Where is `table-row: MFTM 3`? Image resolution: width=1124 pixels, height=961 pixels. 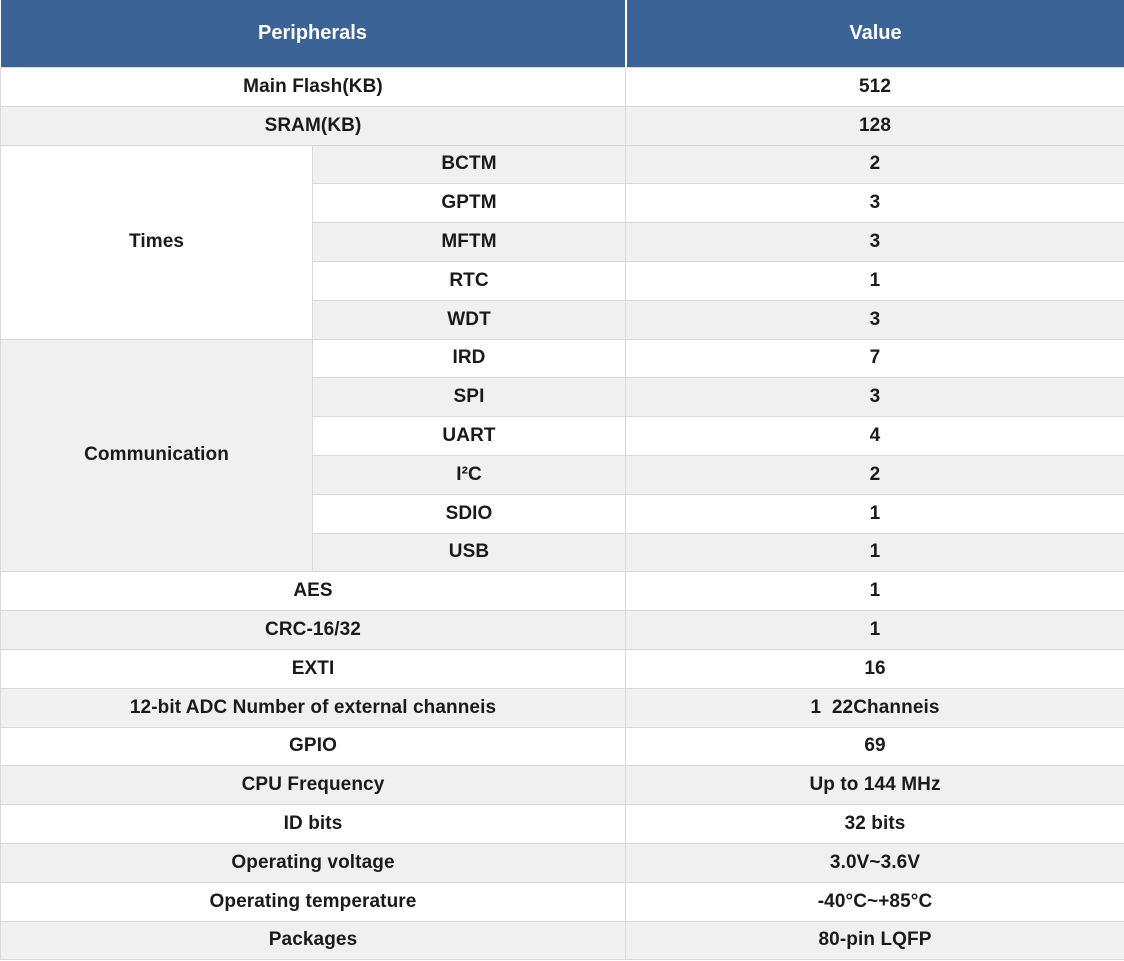
table-row: MFTM 3 is located at coordinates (562, 242).